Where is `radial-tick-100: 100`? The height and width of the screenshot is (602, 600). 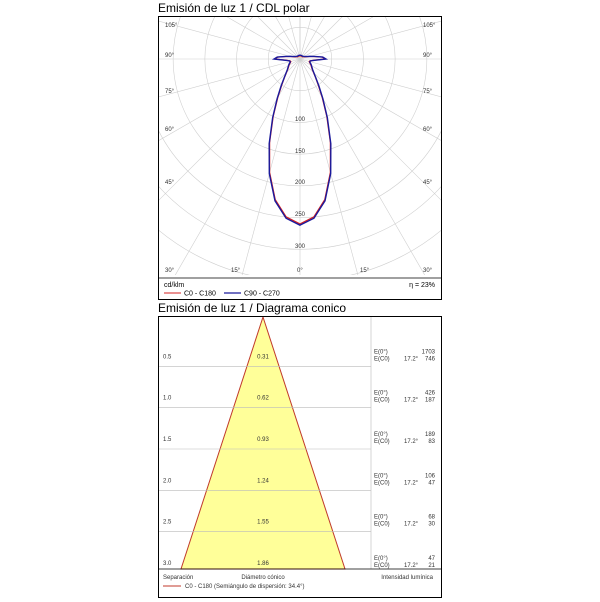
radial-tick-100: 100 is located at coordinates (300, 120).